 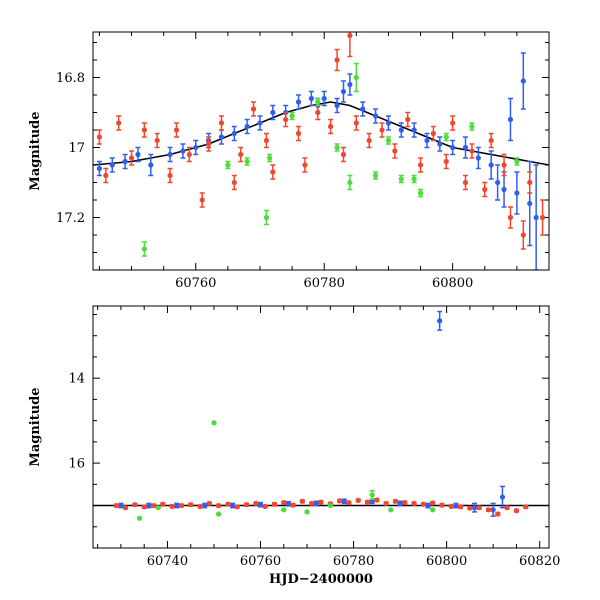 What do you see at coordinates (539, 561) in the screenshot?
I see `x-tick-label: 60820` at bounding box center [539, 561].